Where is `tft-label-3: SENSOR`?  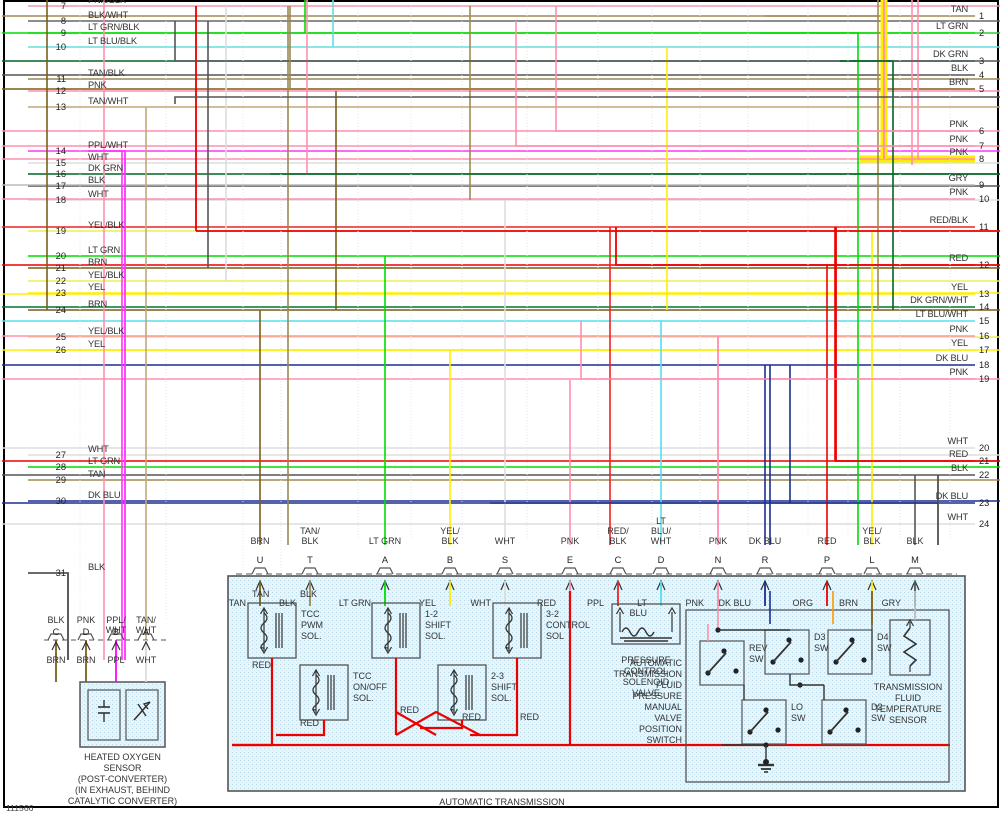
tft-label-3: SENSOR is located at coordinates (908, 720).